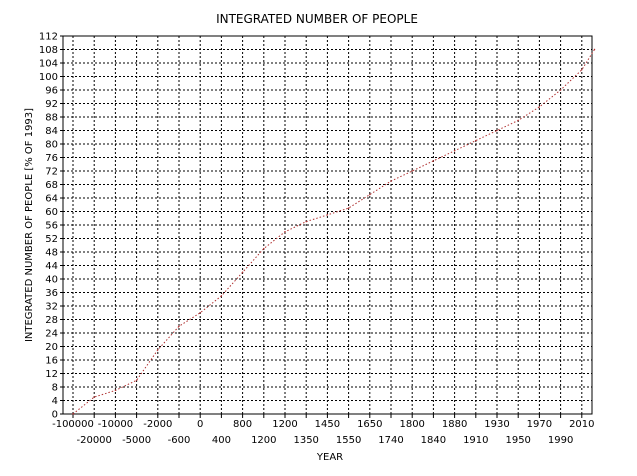  I want to click on y-tick-label: 84, so click(51, 131).